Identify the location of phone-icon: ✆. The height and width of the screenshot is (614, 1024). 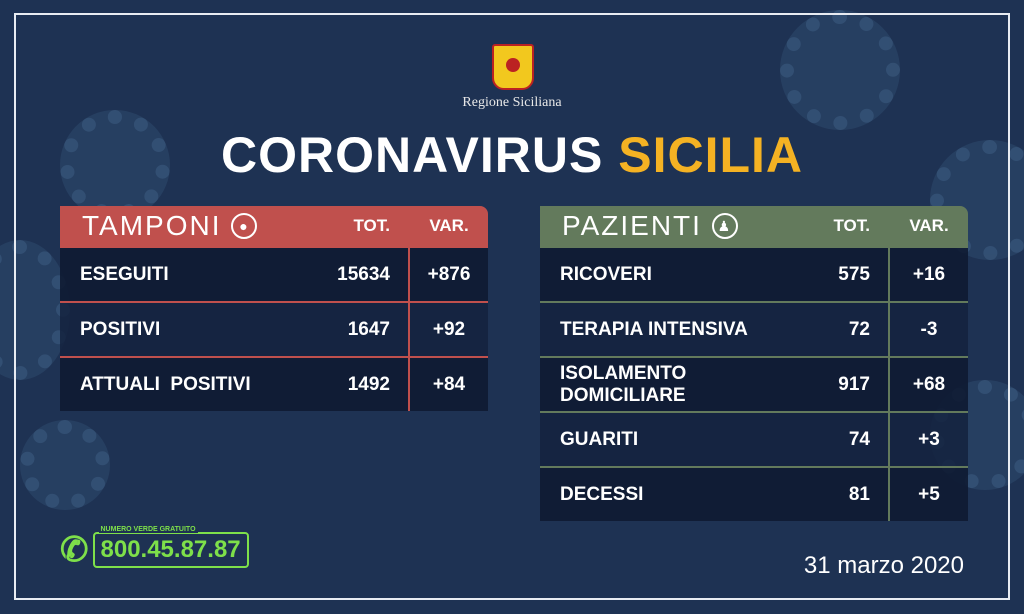
(74, 550).